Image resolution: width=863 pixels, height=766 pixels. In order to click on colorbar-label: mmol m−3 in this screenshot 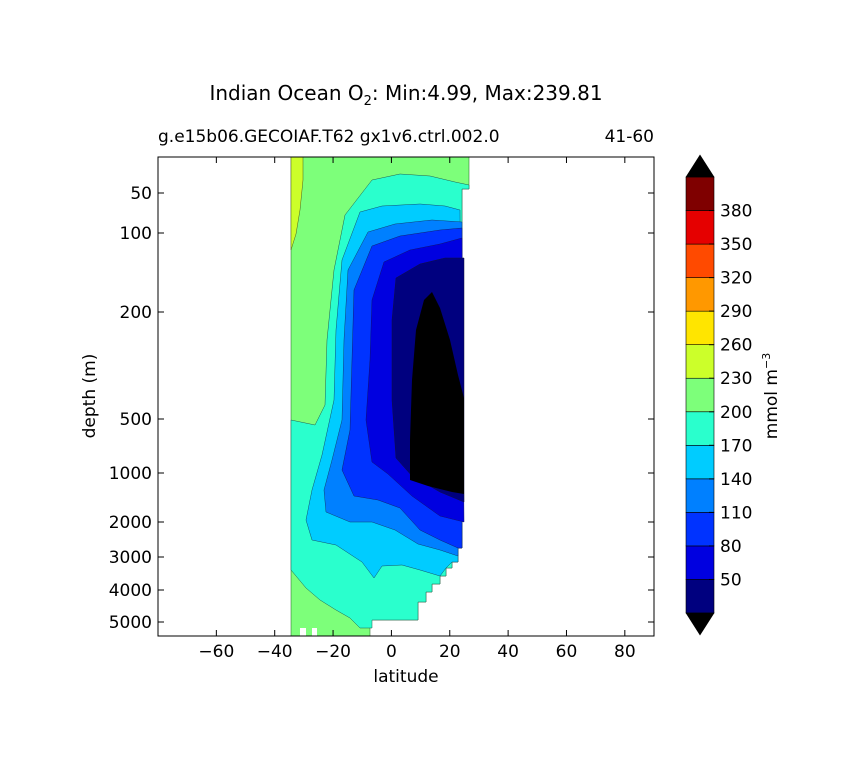, I will do `click(771, 396)`.